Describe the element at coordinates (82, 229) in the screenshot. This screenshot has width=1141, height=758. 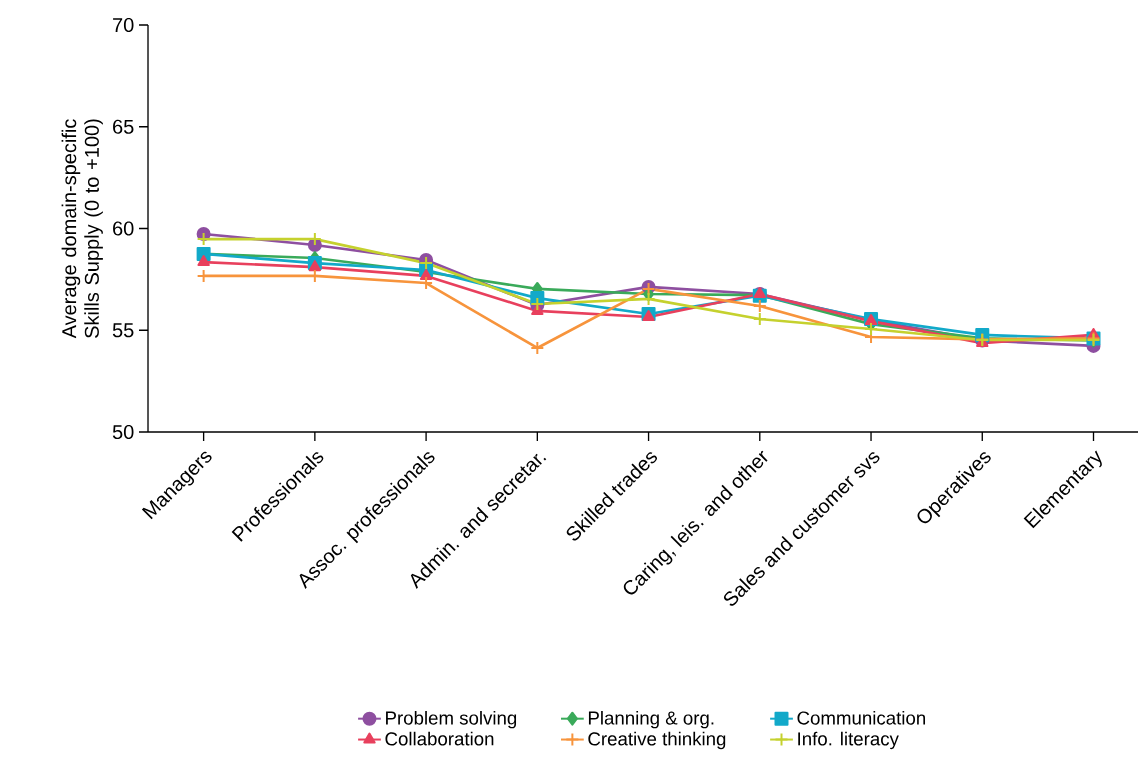
I see `y-axis-title: Average domain-specific Skills Supply (0 to +100)` at that location.